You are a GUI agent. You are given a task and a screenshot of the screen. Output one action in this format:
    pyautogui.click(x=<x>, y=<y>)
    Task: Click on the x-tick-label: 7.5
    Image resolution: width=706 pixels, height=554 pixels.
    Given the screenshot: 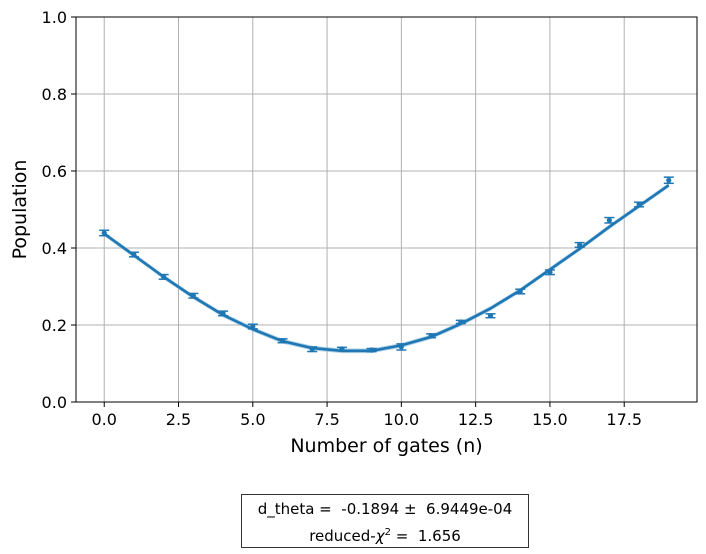 What is the action you would take?
    pyautogui.click(x=326, y=419)
    